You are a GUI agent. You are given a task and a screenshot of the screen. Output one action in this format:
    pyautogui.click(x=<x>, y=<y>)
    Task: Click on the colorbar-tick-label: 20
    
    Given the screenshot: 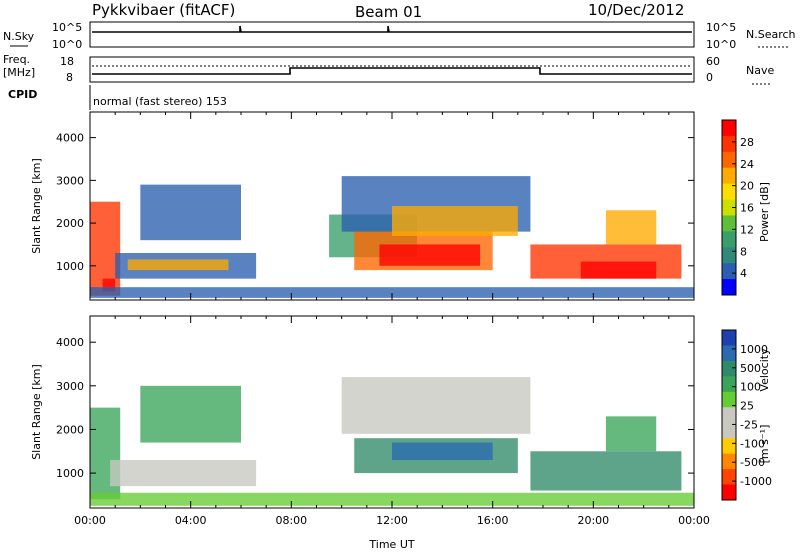 What is the action you would take?
    pyautogui.click(x=747, y=186)
    